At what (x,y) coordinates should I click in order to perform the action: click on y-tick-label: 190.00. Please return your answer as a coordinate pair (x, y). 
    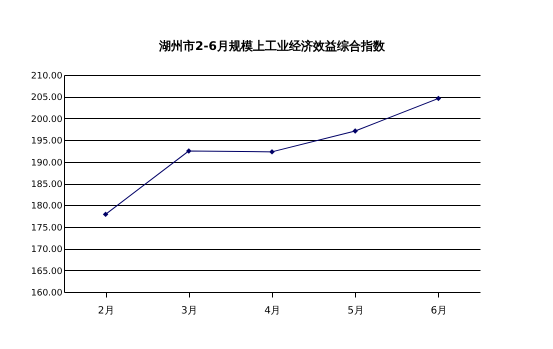
    Looking at the image, I should click on (47, 163).